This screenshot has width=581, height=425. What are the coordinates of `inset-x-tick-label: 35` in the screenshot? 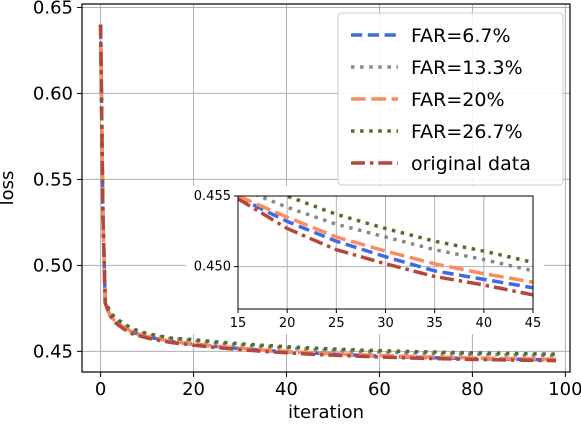 It's located at (434, 323).